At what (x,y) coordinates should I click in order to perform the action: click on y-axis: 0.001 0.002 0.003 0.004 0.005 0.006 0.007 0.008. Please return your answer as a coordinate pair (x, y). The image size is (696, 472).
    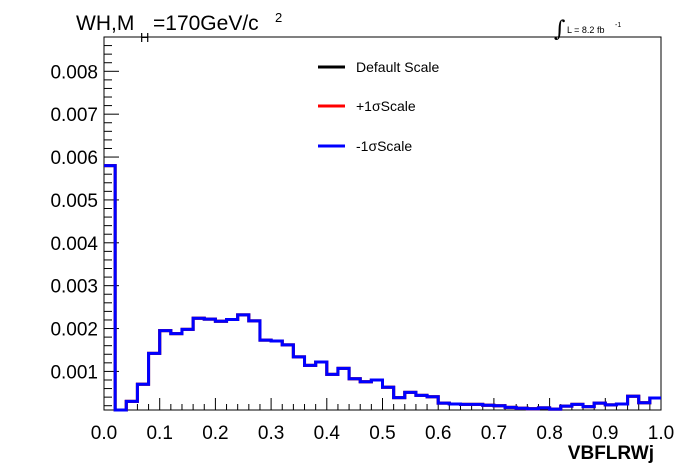
    Looking at the image, I should click on (84, 221).